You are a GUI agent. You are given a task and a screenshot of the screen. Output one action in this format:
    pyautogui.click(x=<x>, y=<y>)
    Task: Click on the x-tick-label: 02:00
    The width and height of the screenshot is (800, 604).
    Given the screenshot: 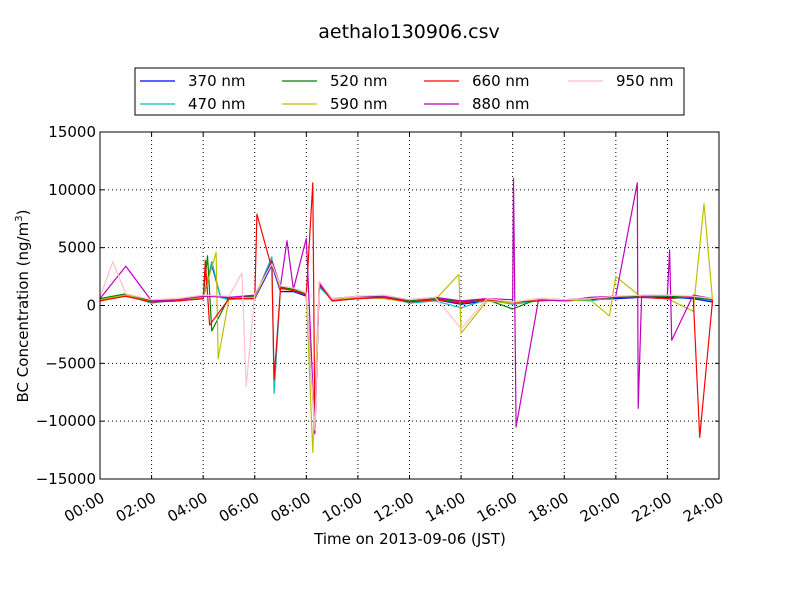 What is the action you would take?
    pyautogui.click(x=136, y=507)
    